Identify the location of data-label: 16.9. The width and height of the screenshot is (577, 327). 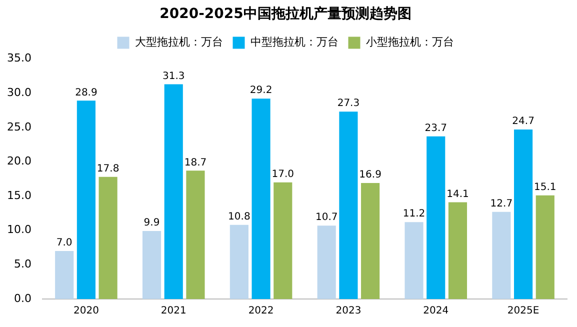
(370, 175).